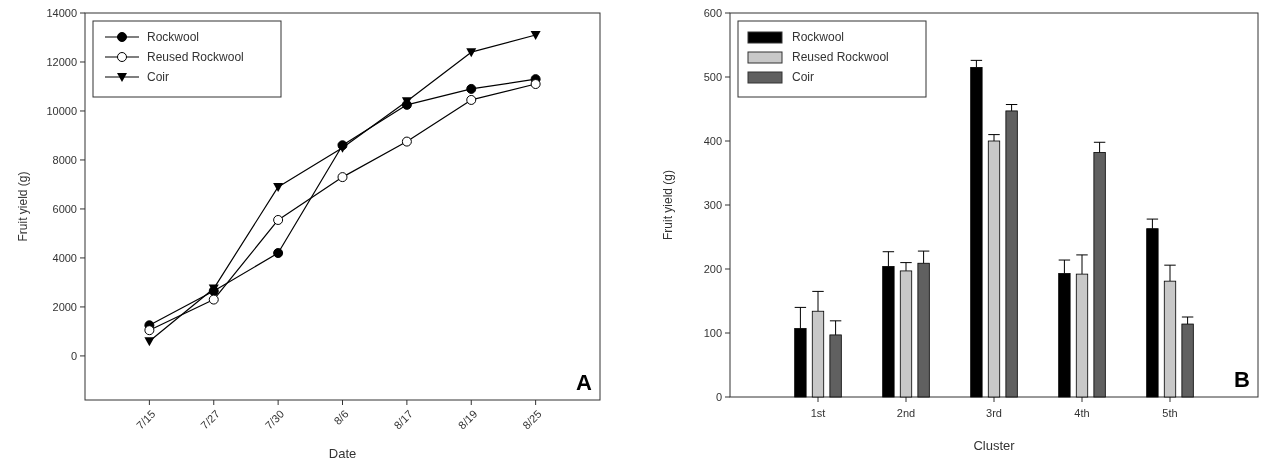  Describe the element at coordinates (61, 110) in the screenshot. I see `y-tick-label: 10000` at that location.